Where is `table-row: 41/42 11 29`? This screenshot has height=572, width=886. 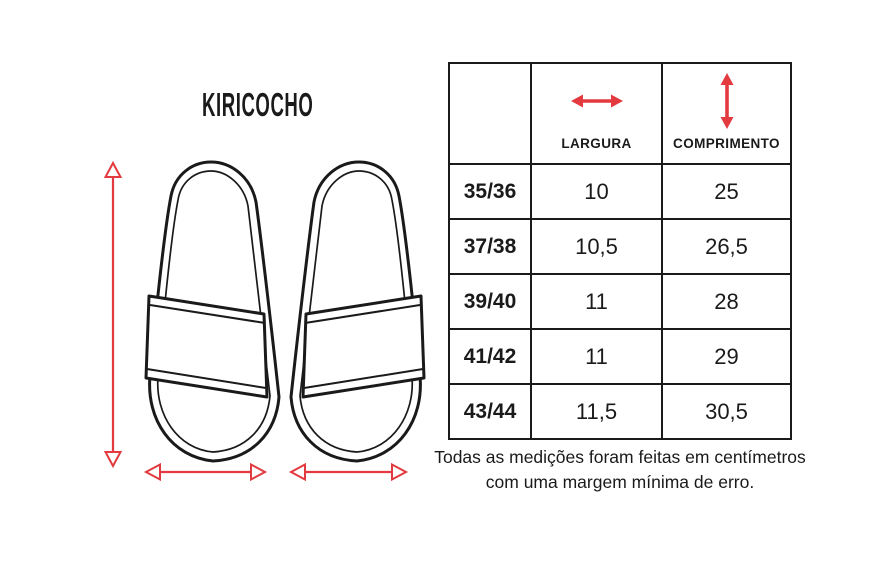 table-row: 41/42 11 29 is located at coordinates (620, 356).